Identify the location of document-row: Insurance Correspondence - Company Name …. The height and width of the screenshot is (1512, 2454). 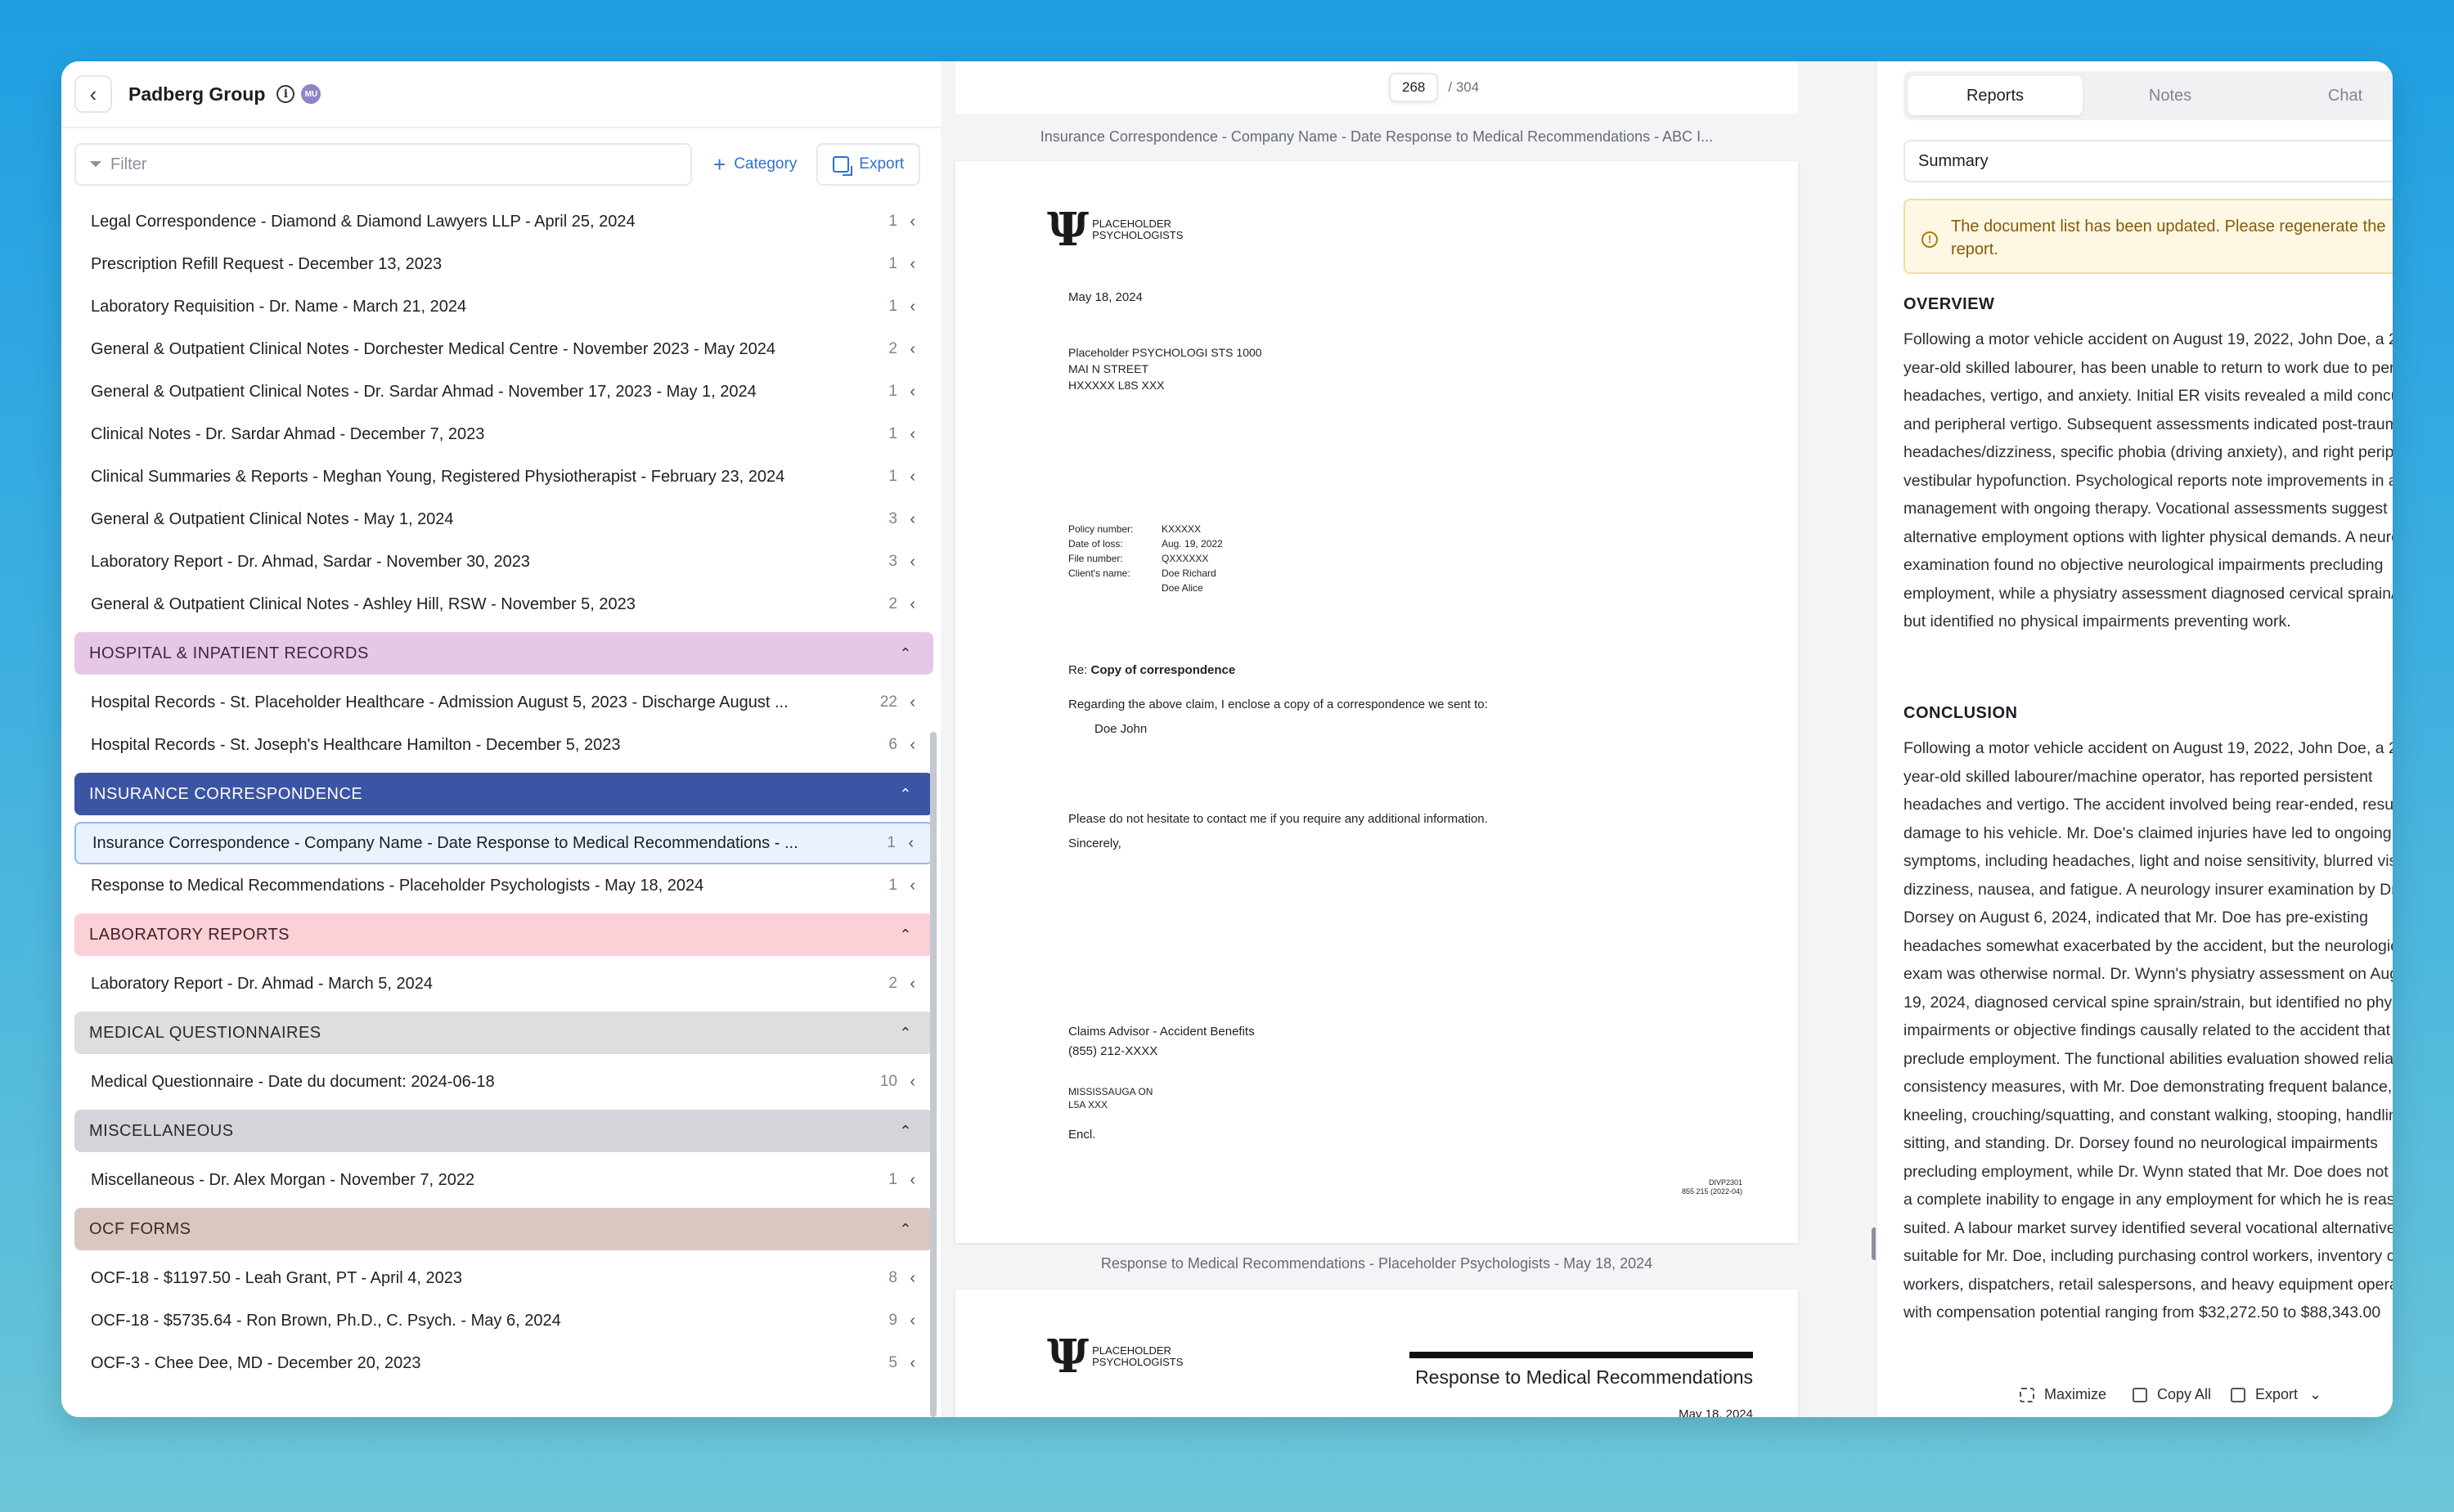
(503, 843).